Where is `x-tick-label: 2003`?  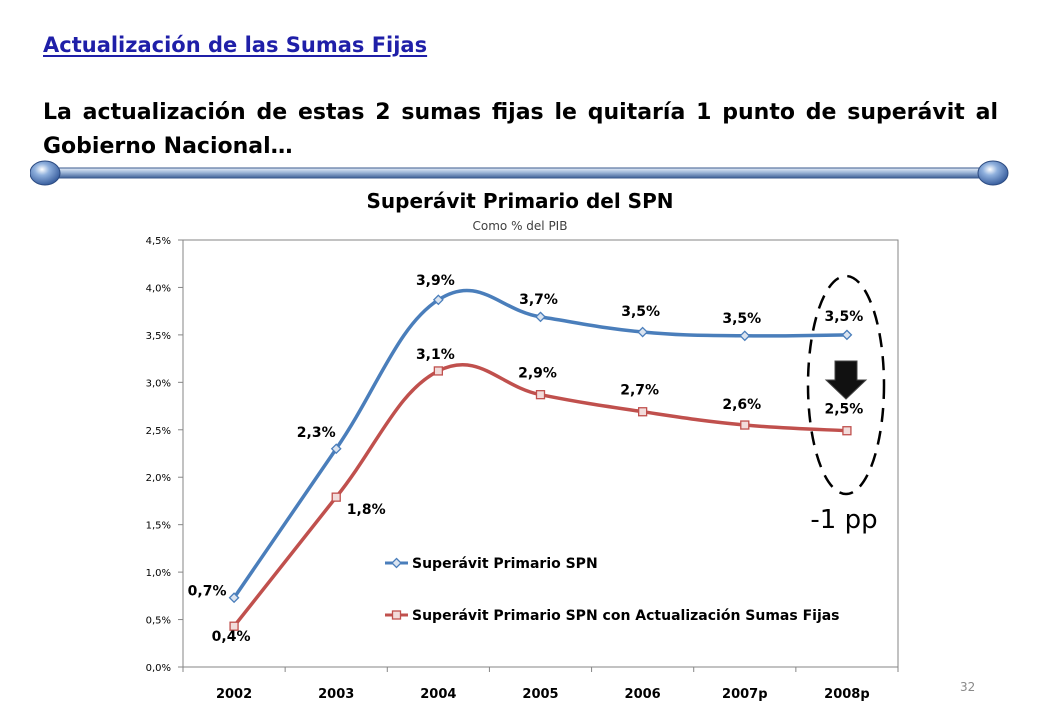 x-tick-label: 2003 is located at coordinates (336, 694).